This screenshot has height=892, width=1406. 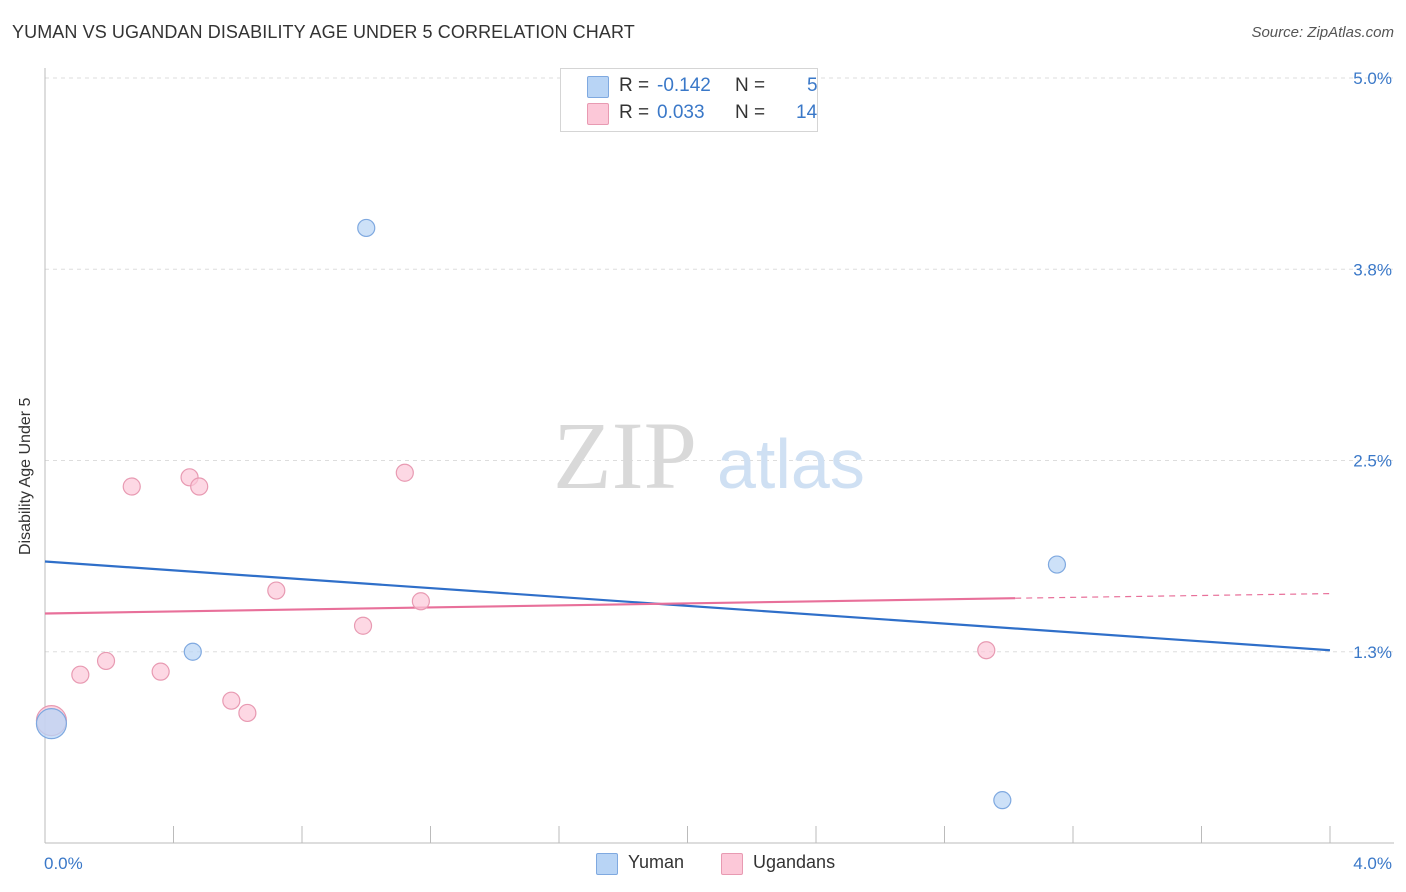 What do you see at coordinates (791, 464) in the screenshot?
I see `watermark-atlas: atlas` at bounding box center [791, 464].